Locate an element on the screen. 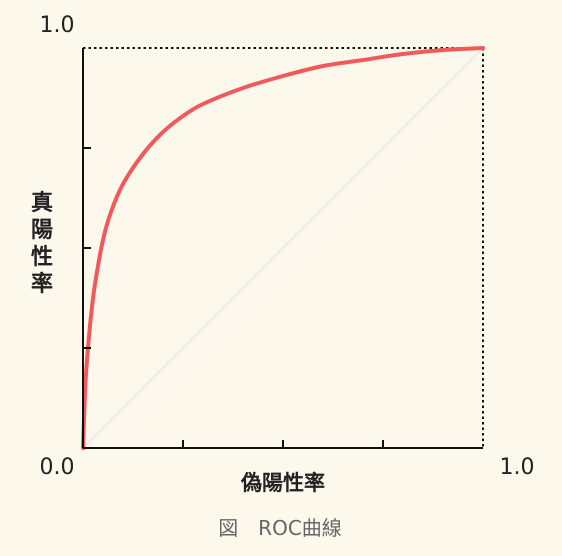 This screenshot has width=562, height=556. y-axis-label: 真陽性率 is located at coordinates (42, 243).